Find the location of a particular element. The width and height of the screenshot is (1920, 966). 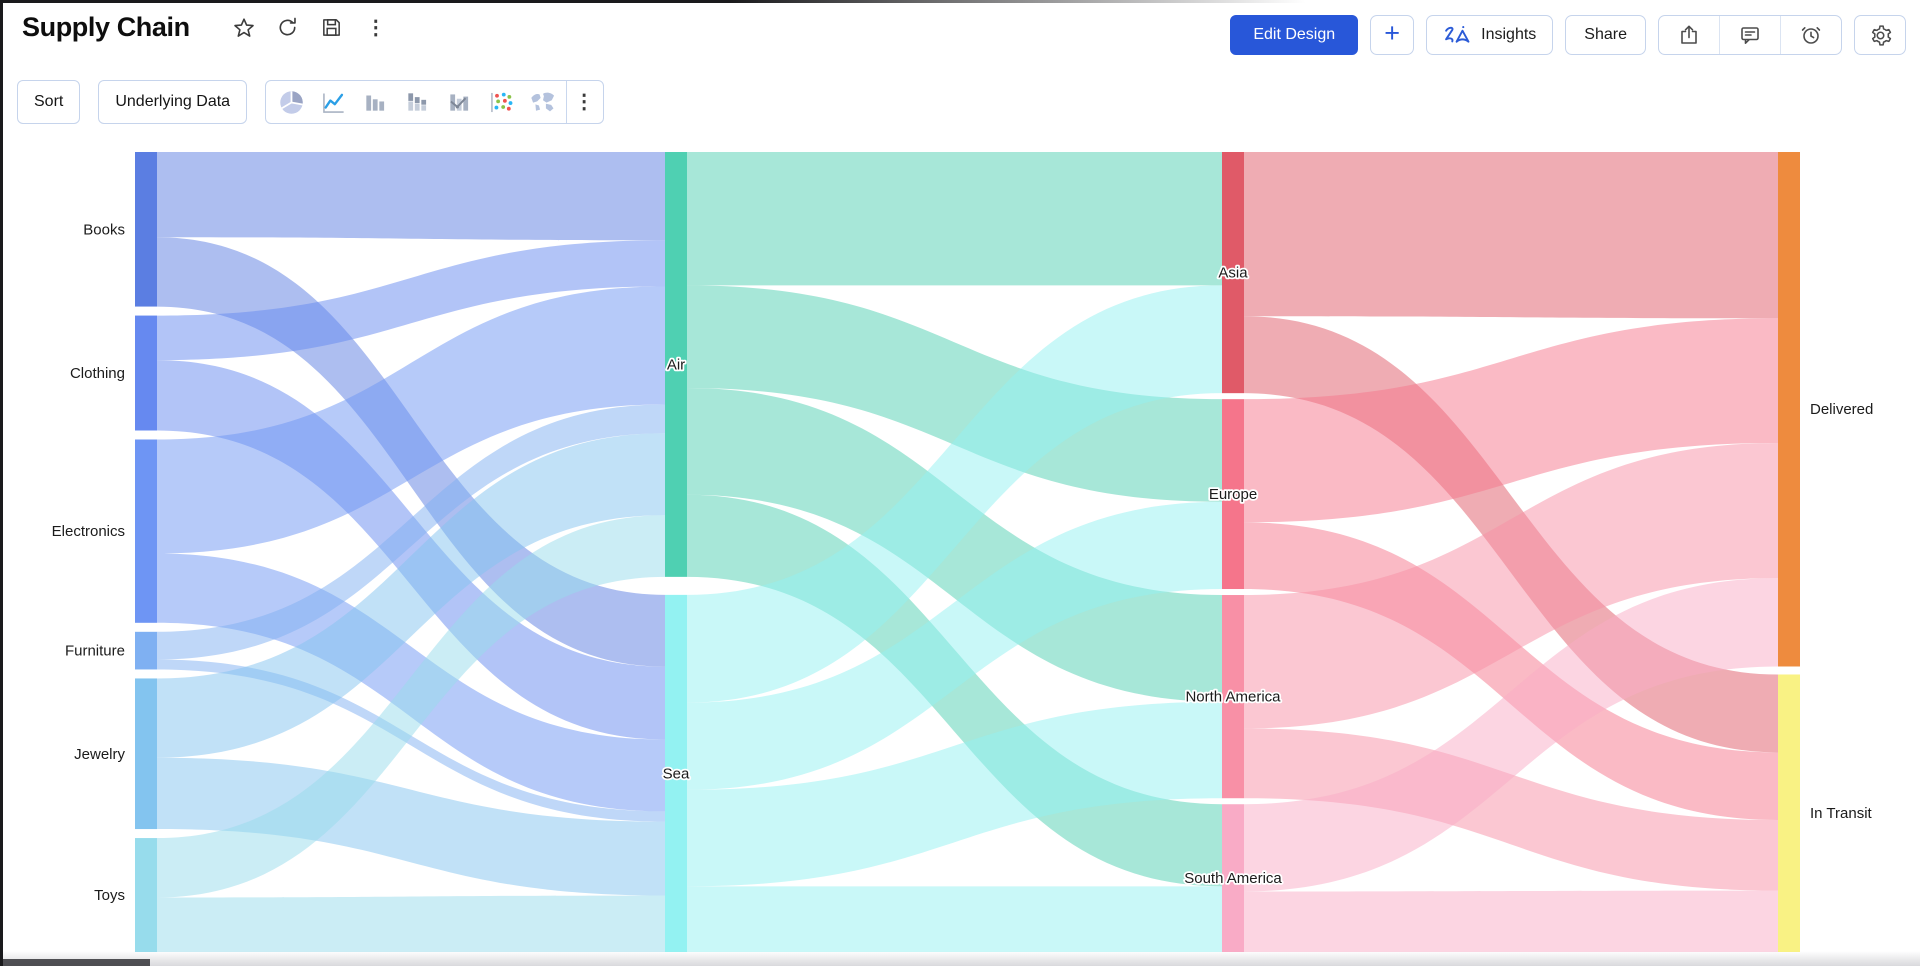

sankey-flow-furniture-to-sea is located at coordinates (411, 740).